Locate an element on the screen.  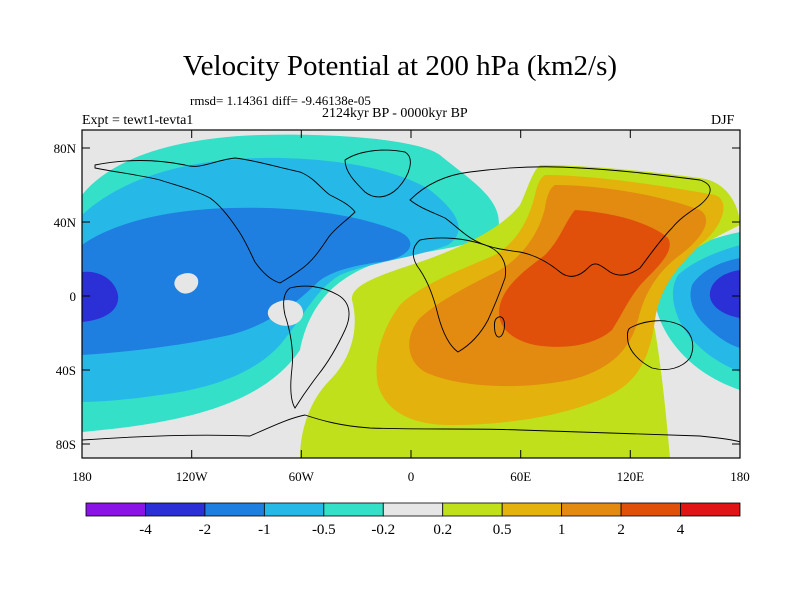
coast-antarctica is located at coordinates (411, 428).